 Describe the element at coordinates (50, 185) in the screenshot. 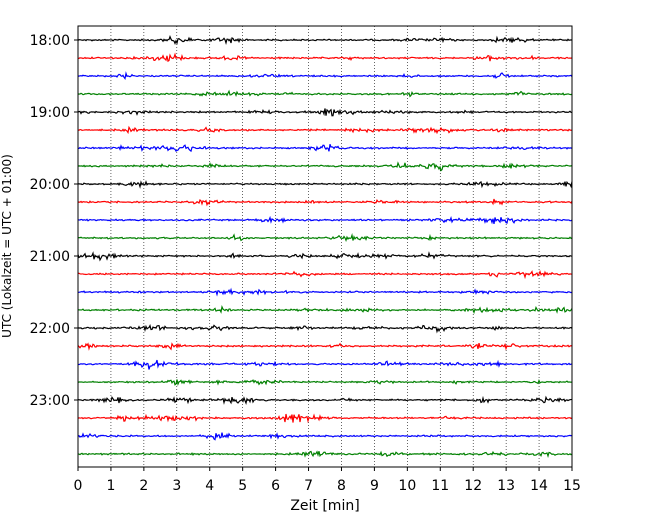

I see `y-tick-label: 20:00` at that location.